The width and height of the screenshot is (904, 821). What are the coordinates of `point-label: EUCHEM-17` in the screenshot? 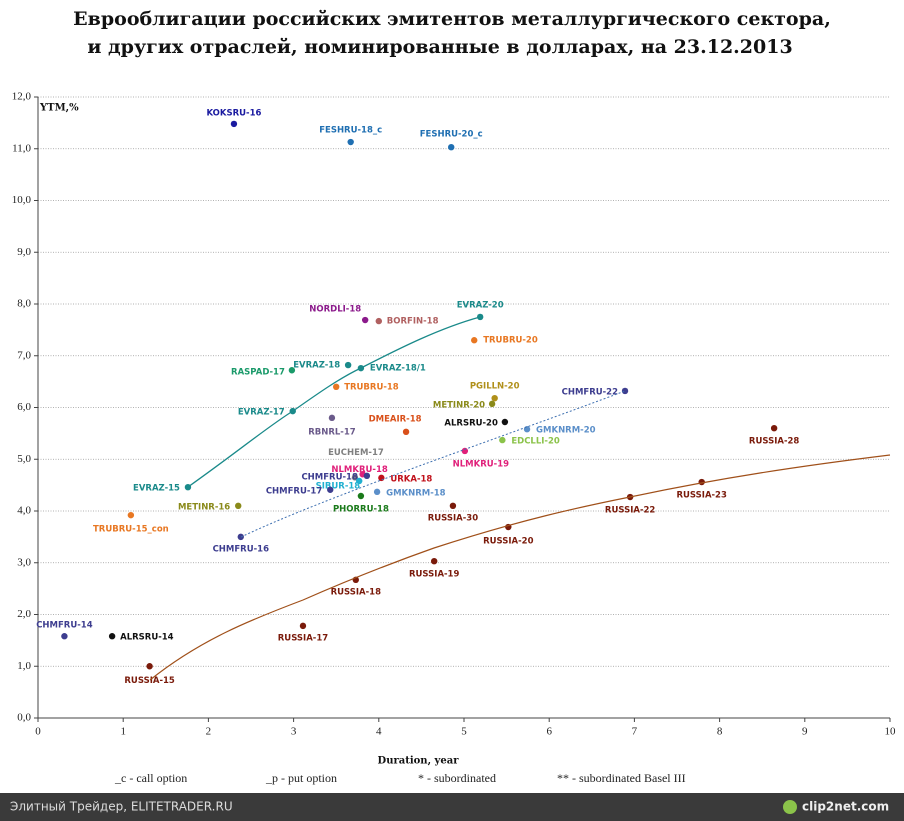 It's located at (356, 453).